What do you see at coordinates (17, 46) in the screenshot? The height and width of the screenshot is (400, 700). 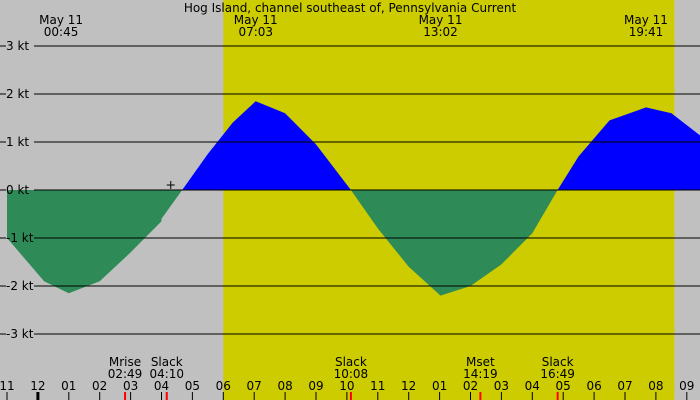 I see `y-tick-label: 3 kt` at bounding box center [17, 46].